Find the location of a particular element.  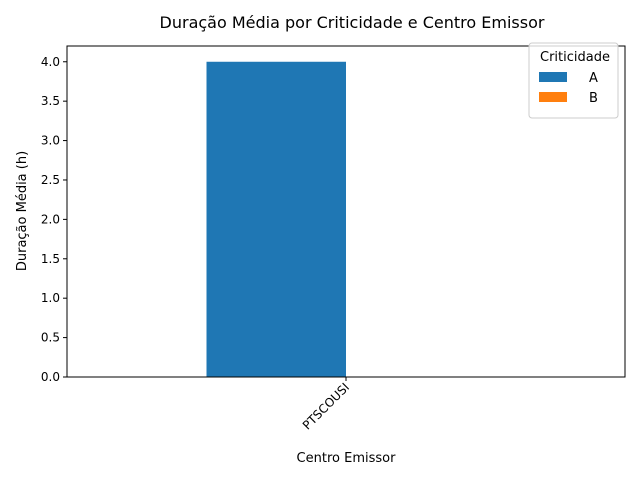

legend-label-A: A is located at coordinates (593, 78).